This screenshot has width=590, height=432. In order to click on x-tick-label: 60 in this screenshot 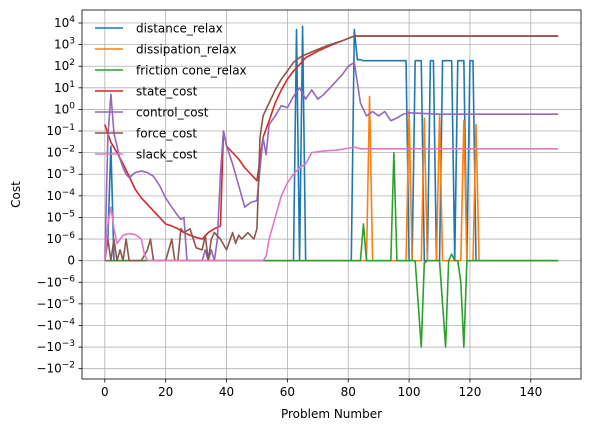, I will do `click(287, 392)`.